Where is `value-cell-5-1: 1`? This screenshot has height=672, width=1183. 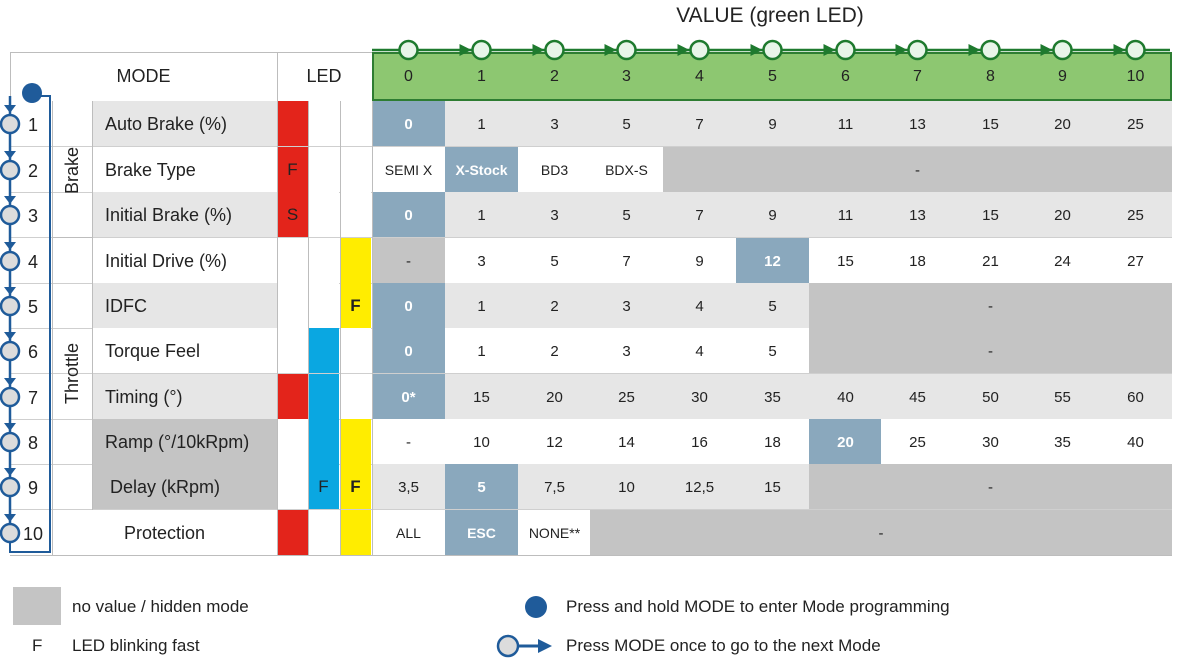 value-cell-5-1: 1 is located at coordinates (481, 306).